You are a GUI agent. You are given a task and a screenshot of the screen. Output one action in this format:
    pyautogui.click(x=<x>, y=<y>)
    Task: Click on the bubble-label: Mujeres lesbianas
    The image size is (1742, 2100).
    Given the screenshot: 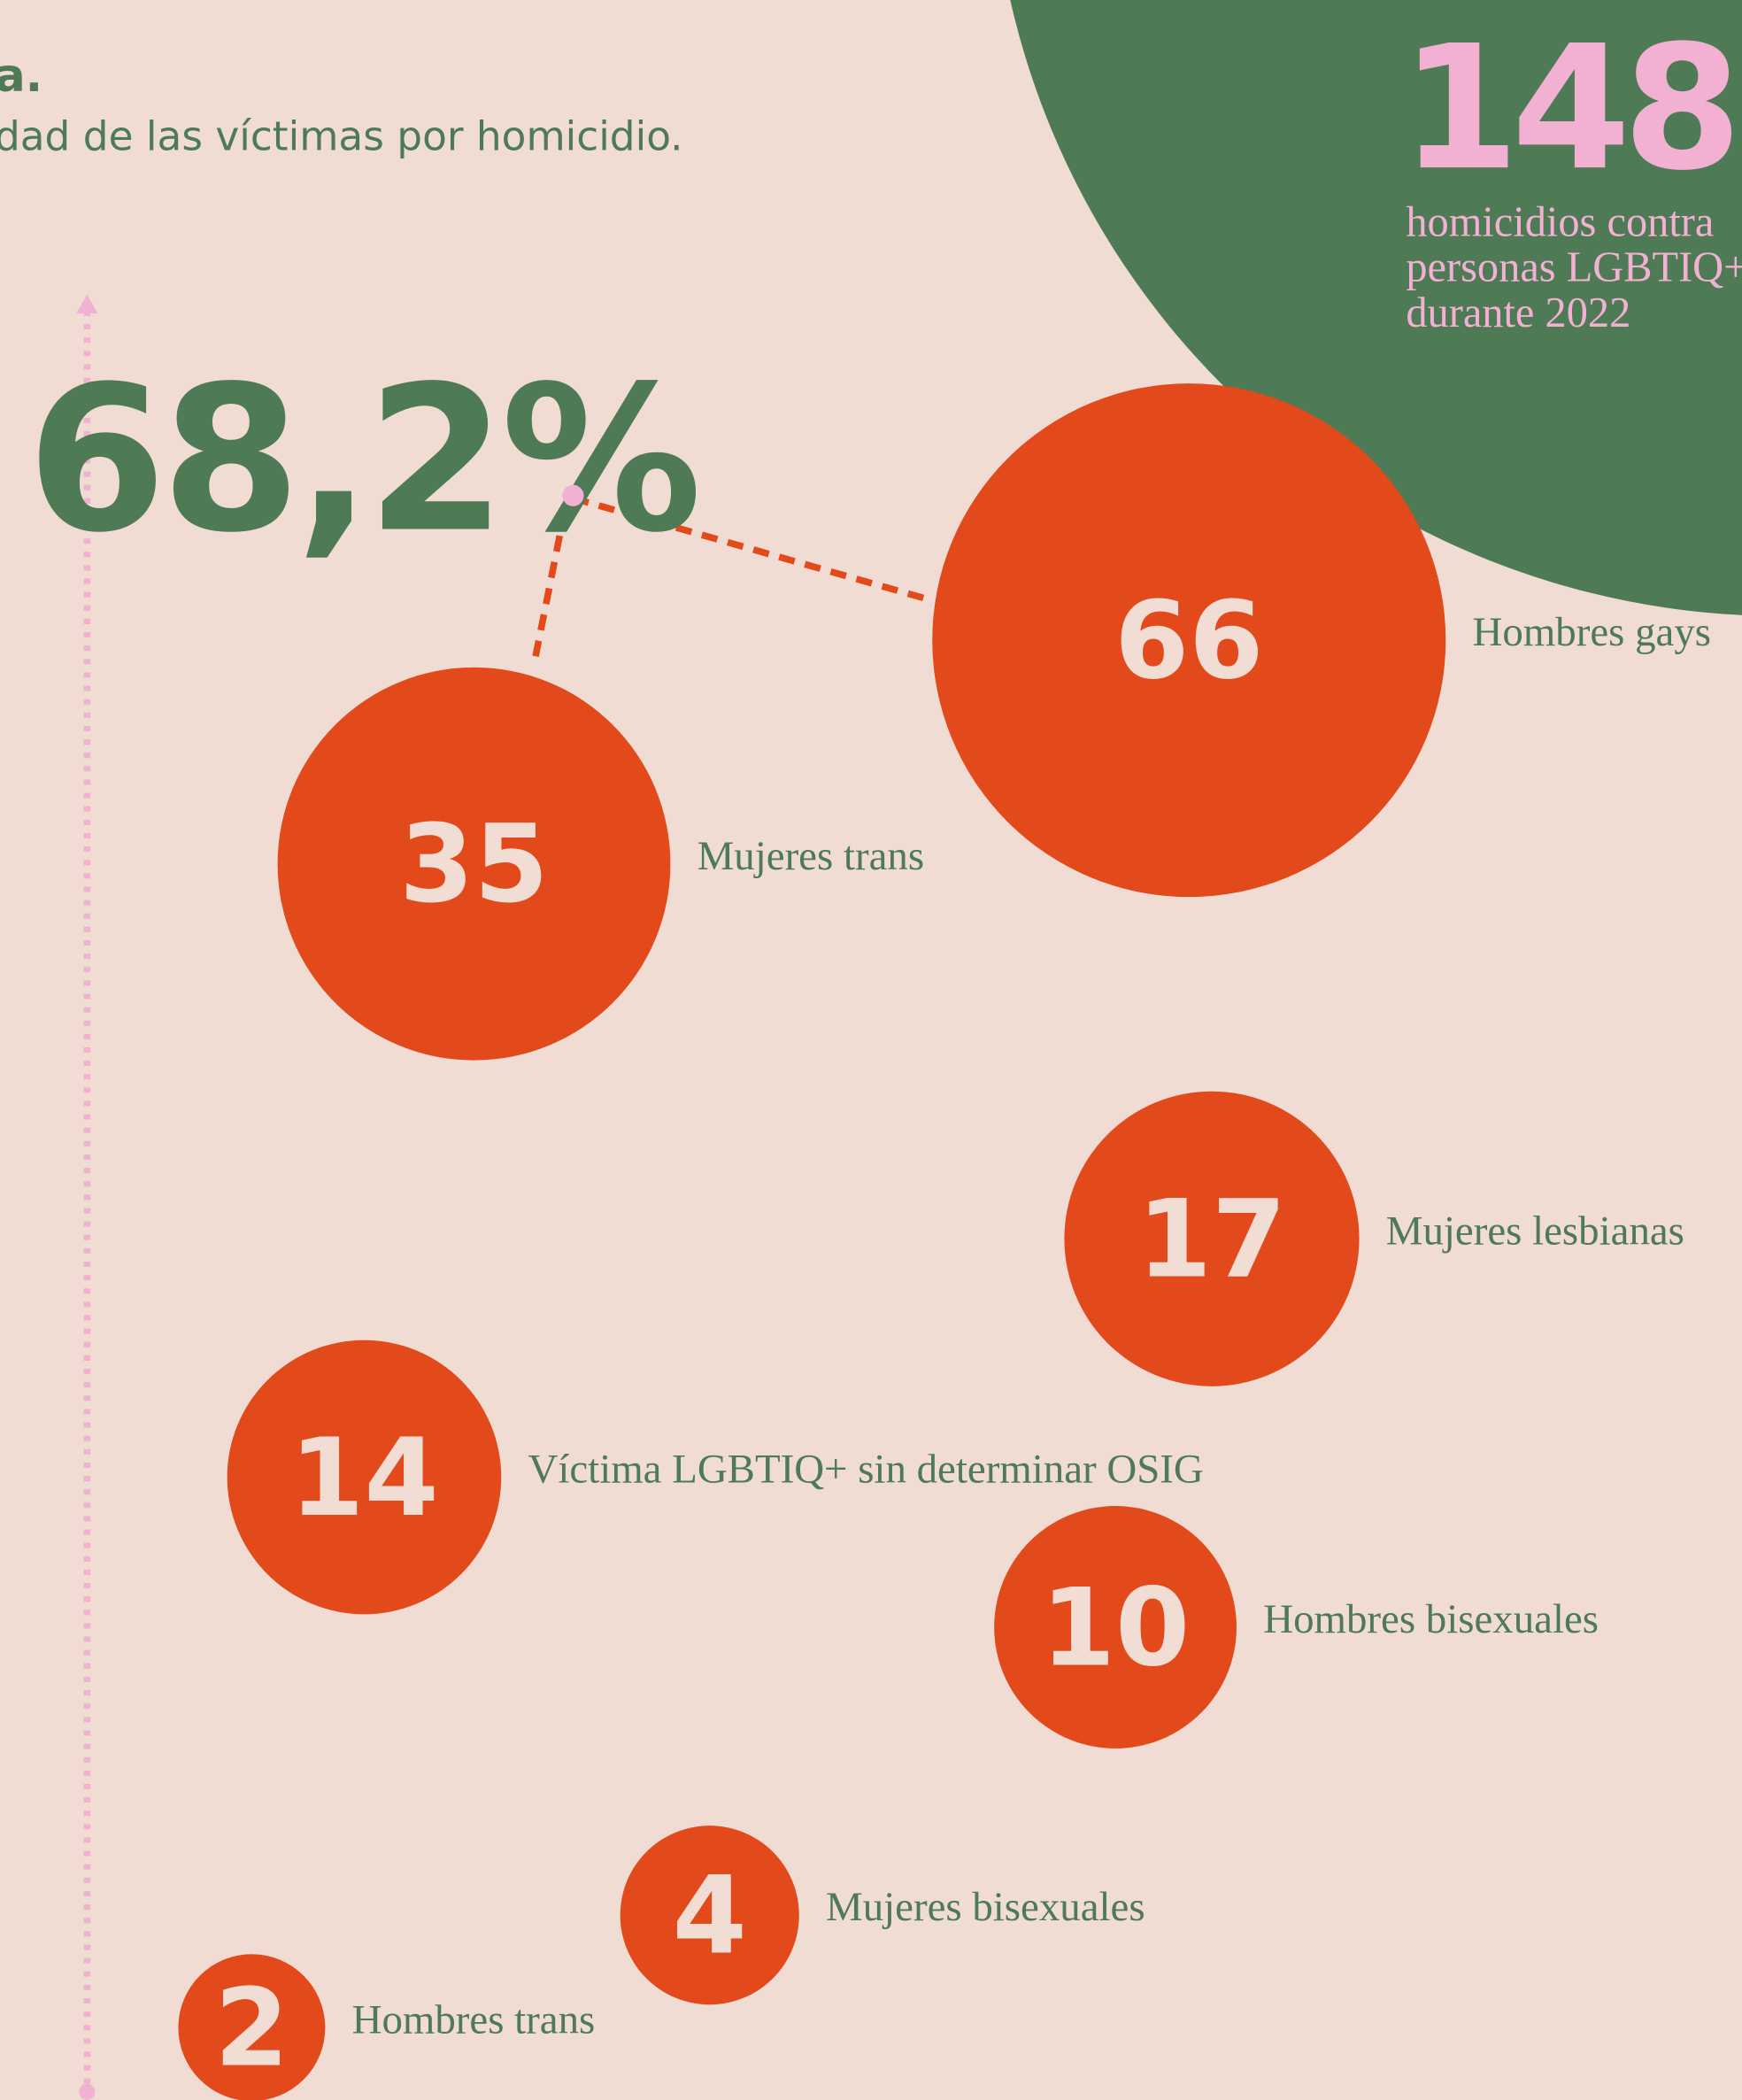 What is the action you would take?
    pyautogui.click(x=1535, y=1231)
    